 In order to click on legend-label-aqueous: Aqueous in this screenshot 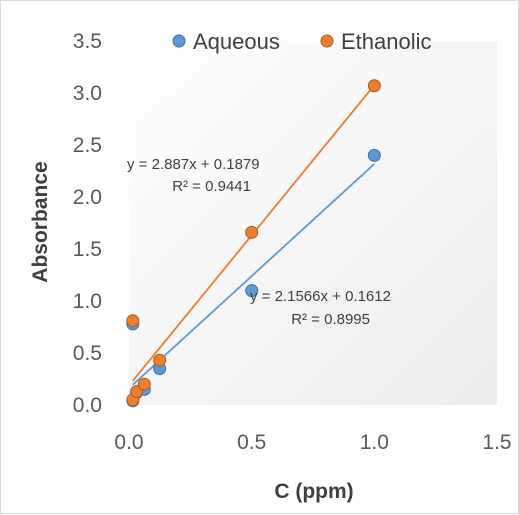, I will do `click(236, 41)`.